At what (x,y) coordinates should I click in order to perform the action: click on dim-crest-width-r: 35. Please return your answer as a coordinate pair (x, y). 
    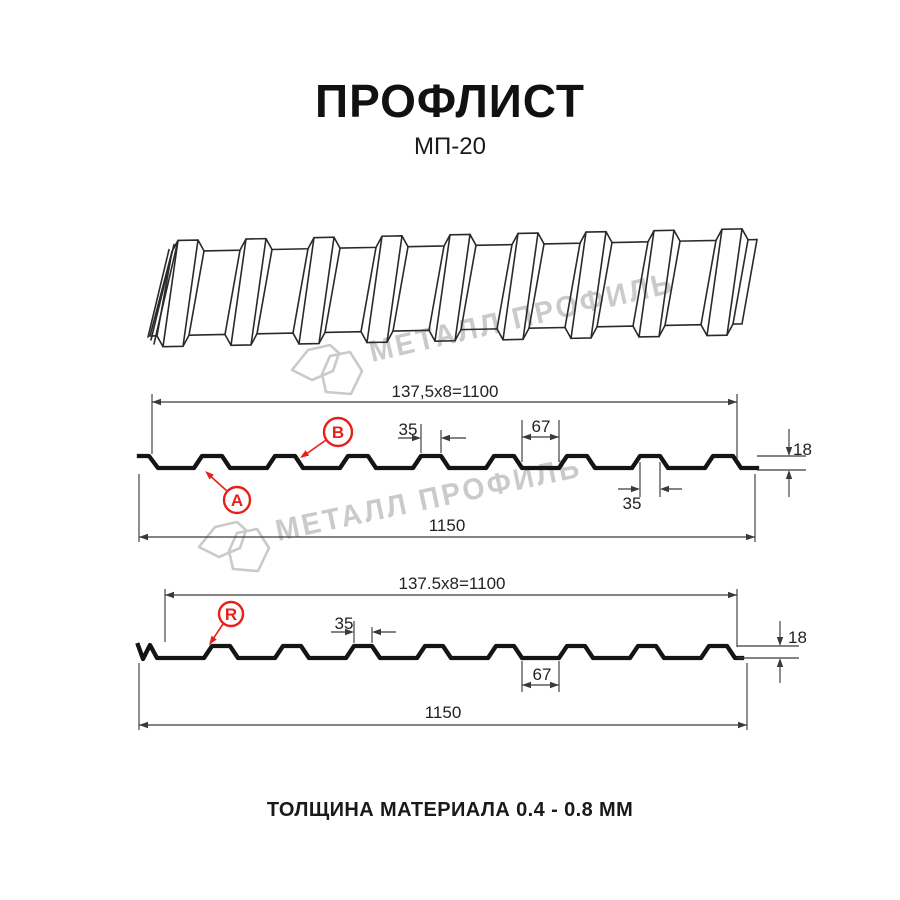
    Looking at the image, I should click on (344, 623).